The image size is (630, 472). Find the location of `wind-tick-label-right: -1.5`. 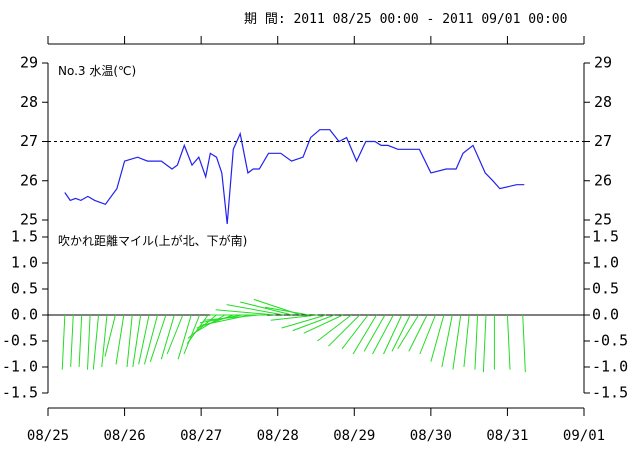

wind-tick-label-right: -1.5 is located at coordinates (610, 393).